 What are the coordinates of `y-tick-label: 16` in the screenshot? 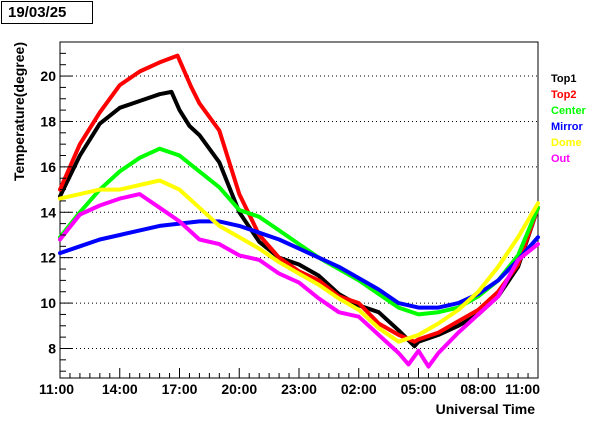 It's located at (48, 167).